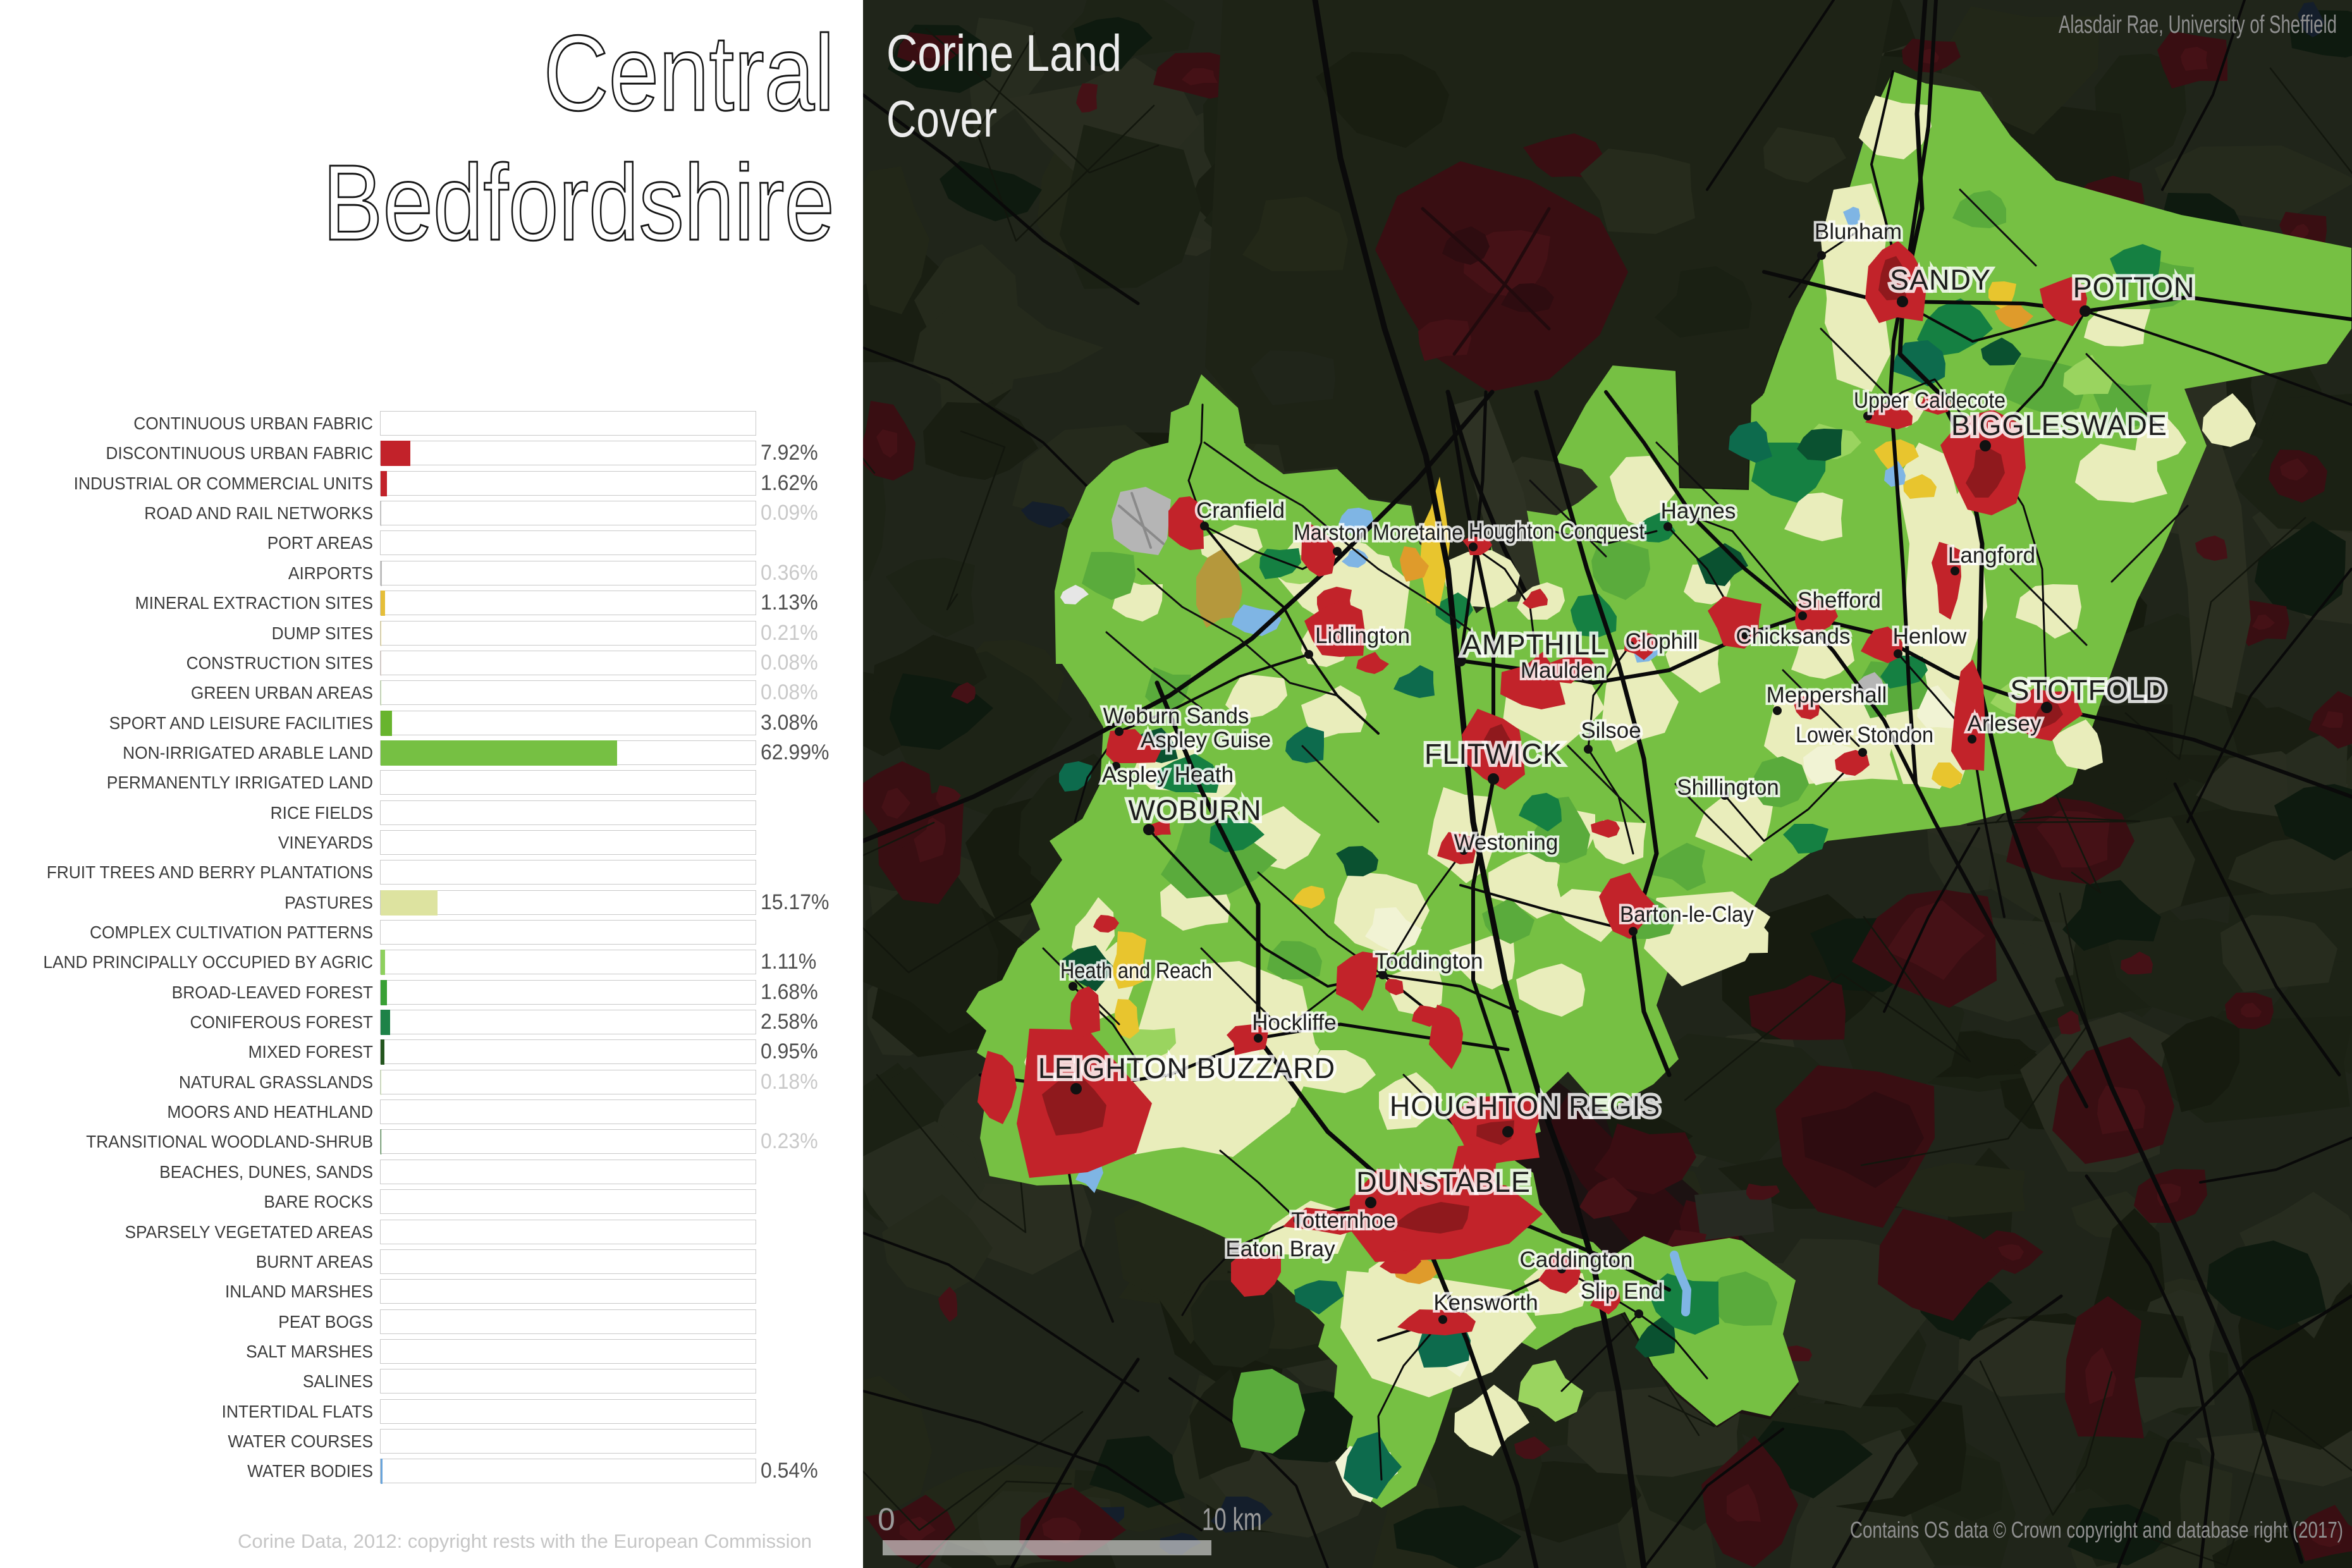 Image resolution: width=2352 pixels, height=1568 pixels. What do you see at coordinates (1195, 810) in the screenshot?
I see `svg-text: WOBURN` at bounding box center [1195, 810].